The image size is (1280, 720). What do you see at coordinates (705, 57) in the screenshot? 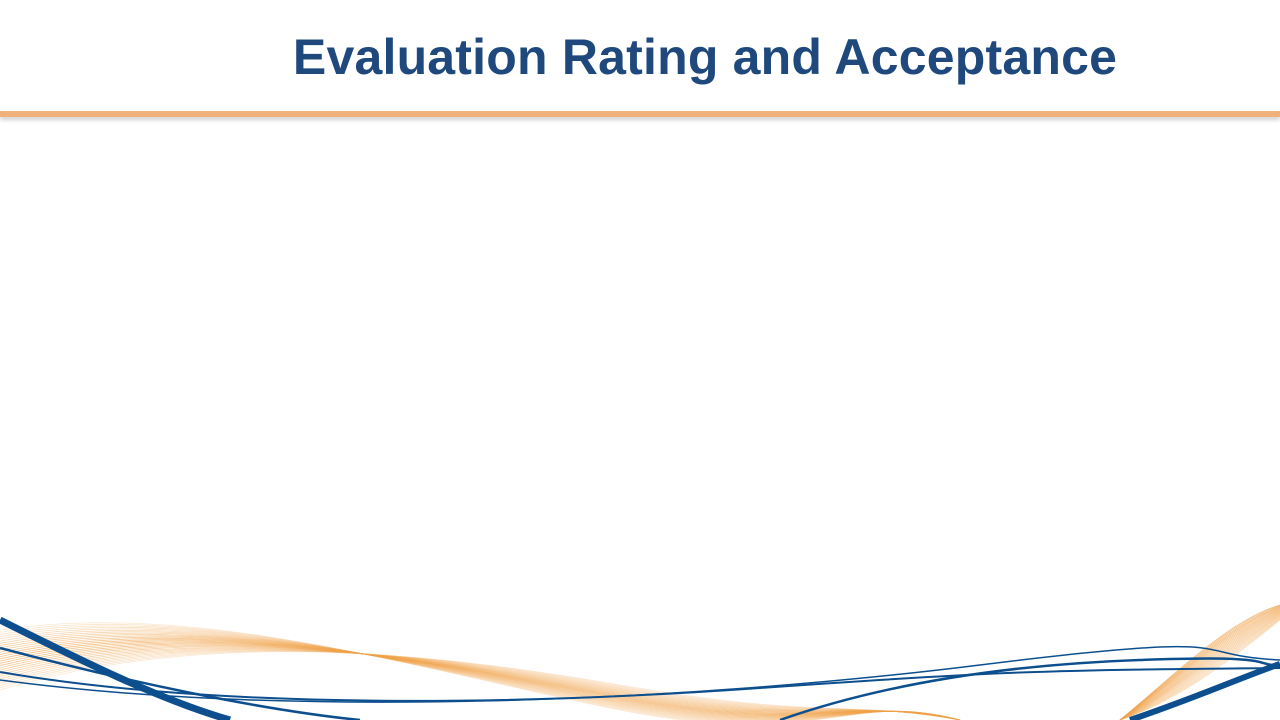
I see `slide-title: Evaluation Rating and Acceptance` at bounding box center [705, 57].